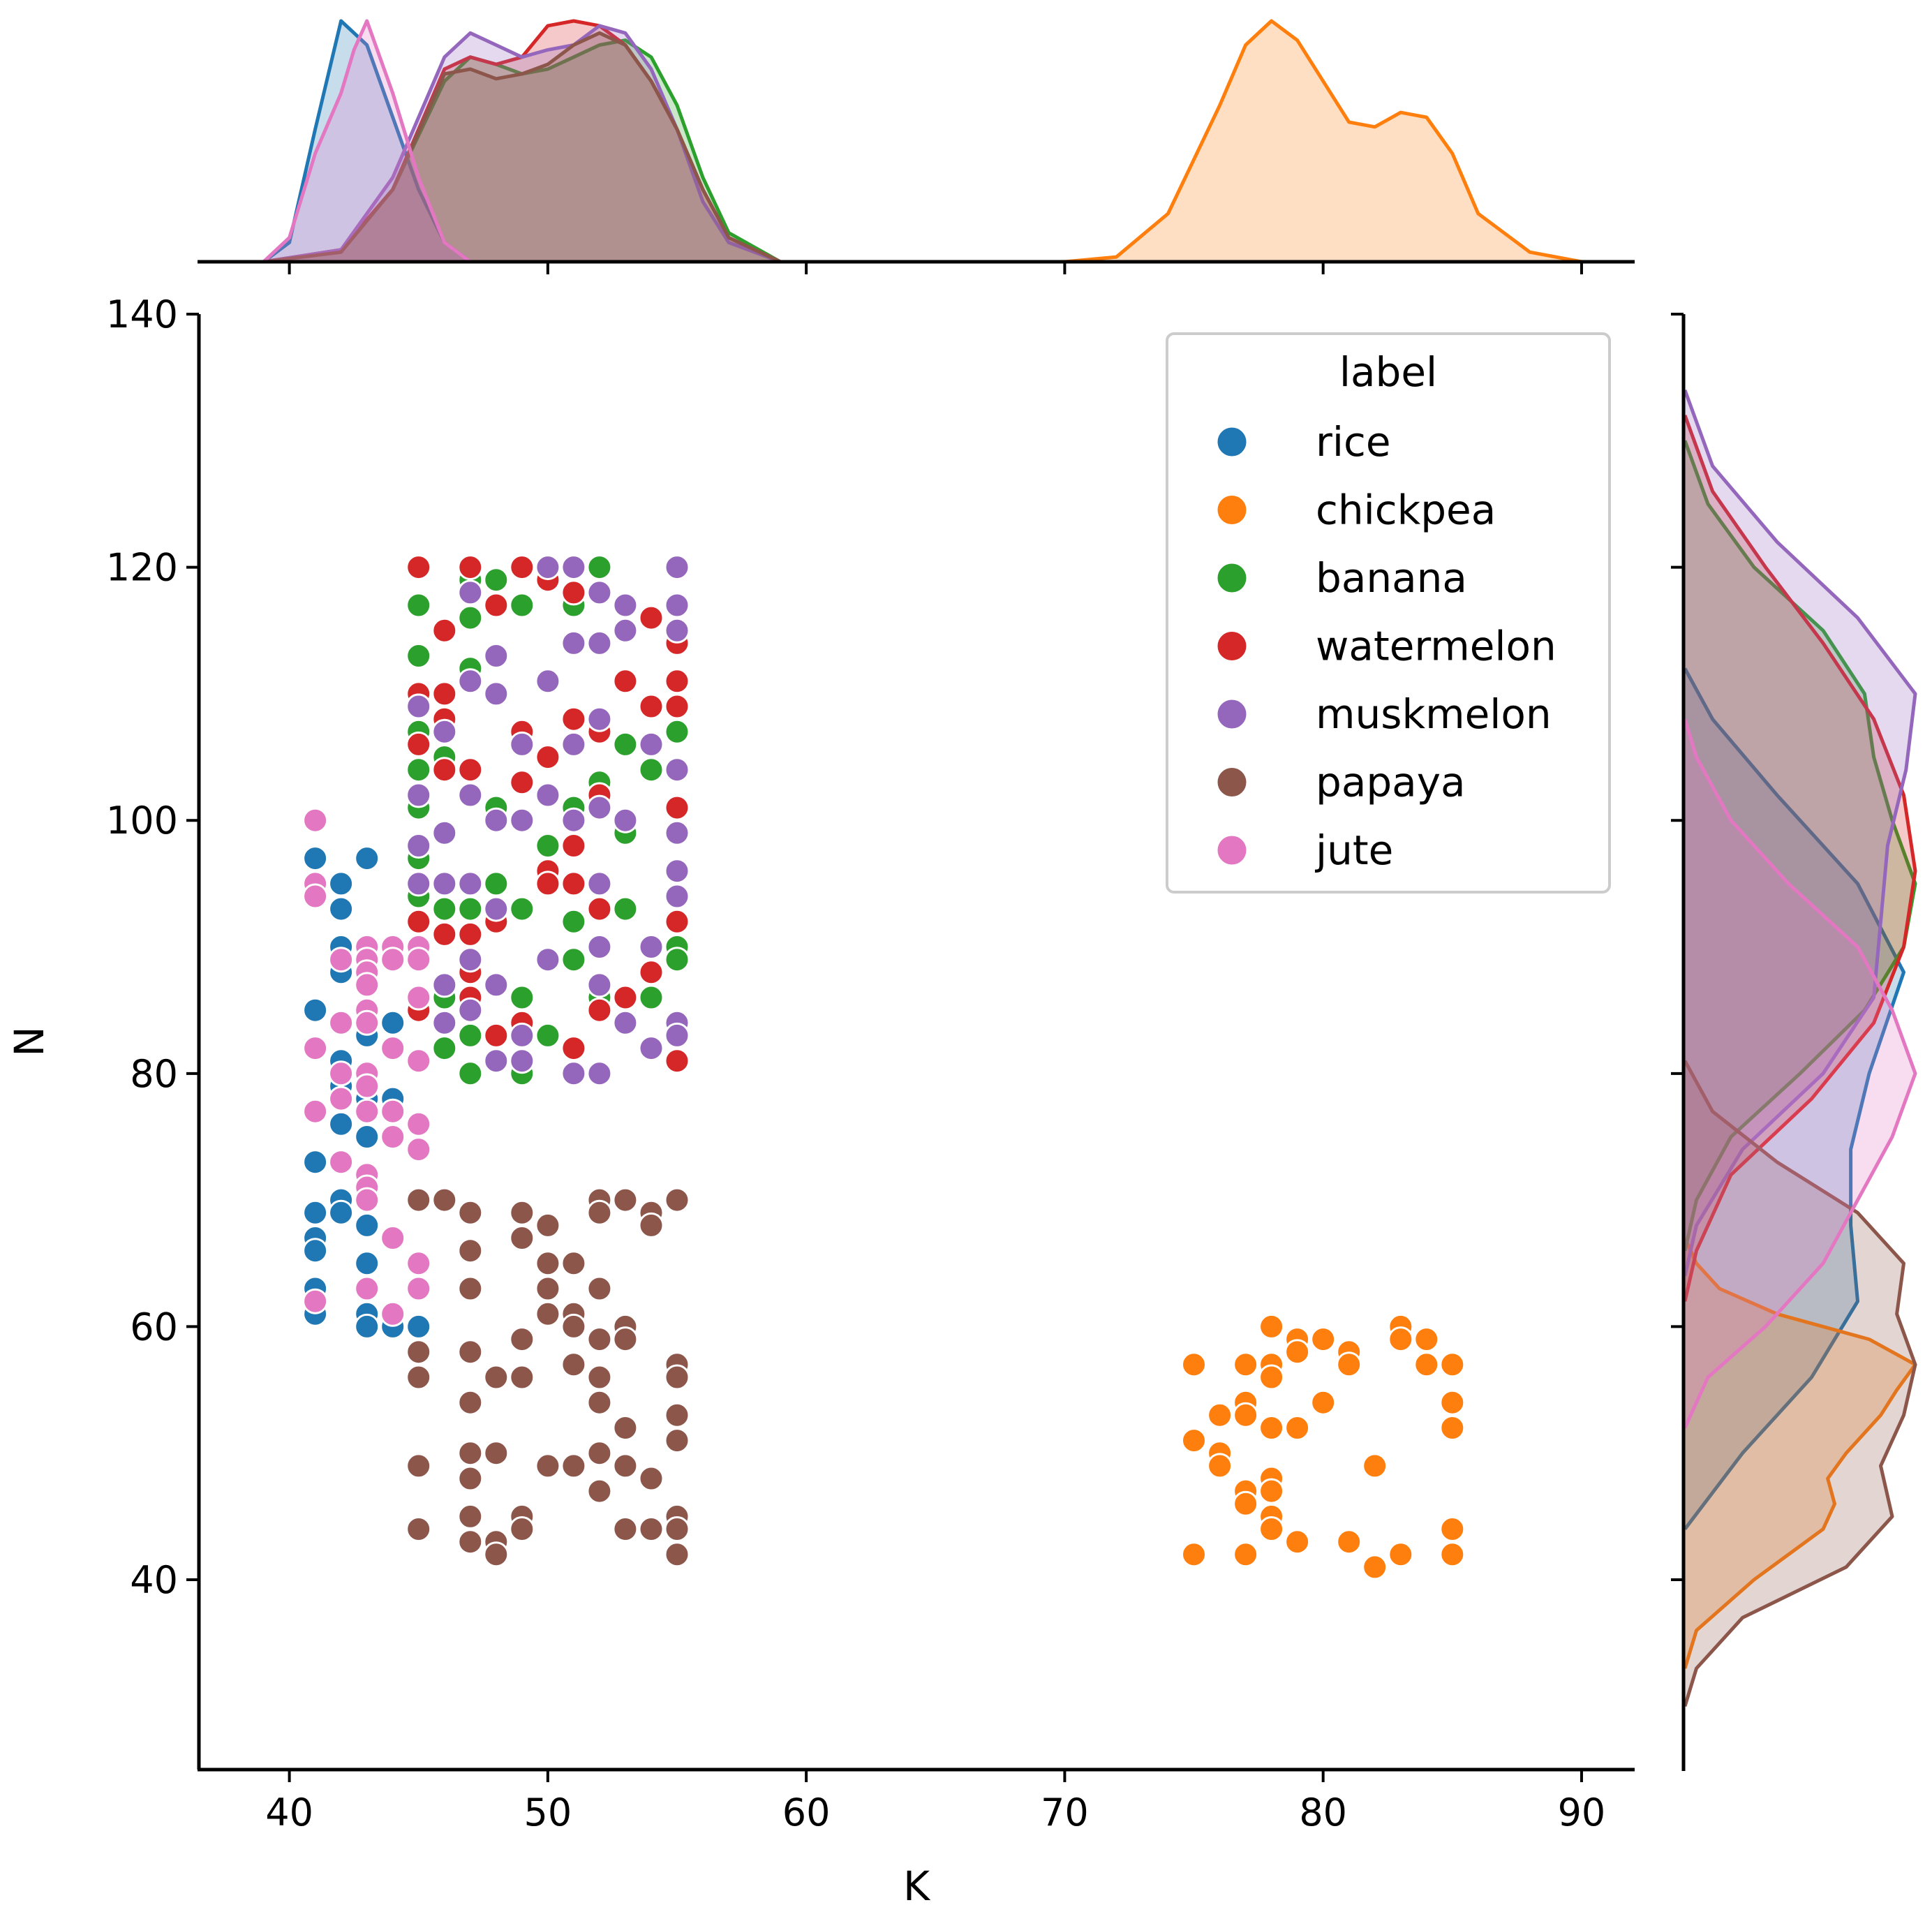  Describe the element at coordinates (1800, 845) in the screenshot. I see `kde-y-fill-banana` at that location.